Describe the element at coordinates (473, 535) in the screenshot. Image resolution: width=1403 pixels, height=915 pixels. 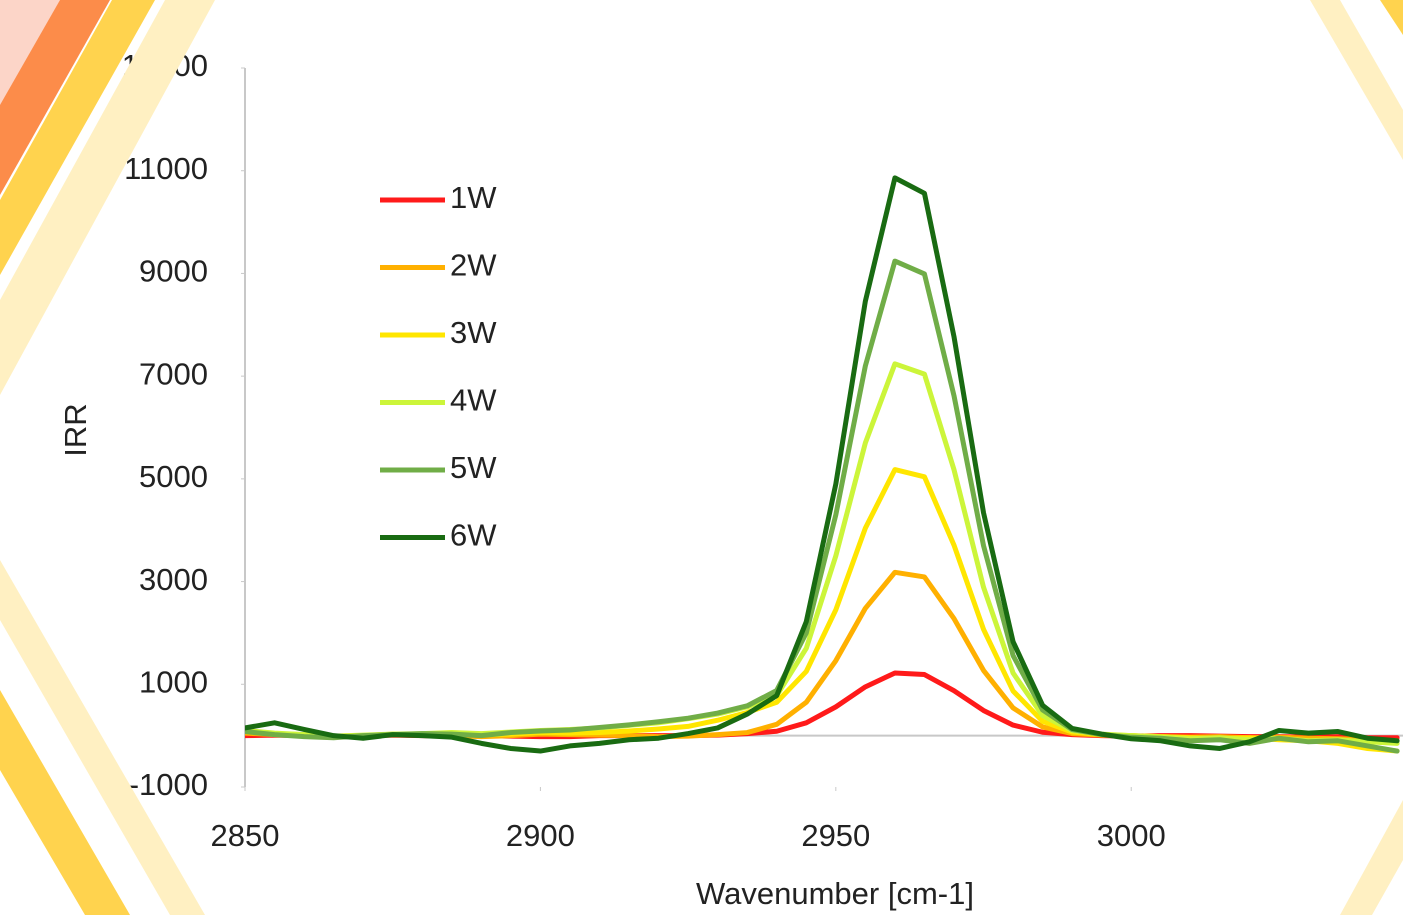
I see `legend-label: 6W` at that location.